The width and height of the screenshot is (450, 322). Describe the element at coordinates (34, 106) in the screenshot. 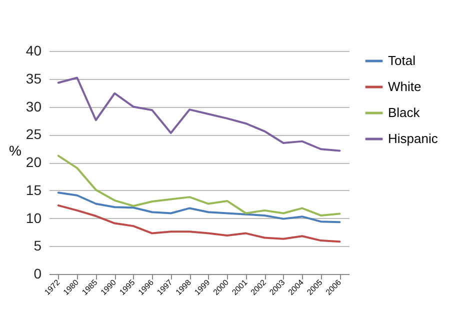

I see `y-tick-label: 30` at that location.